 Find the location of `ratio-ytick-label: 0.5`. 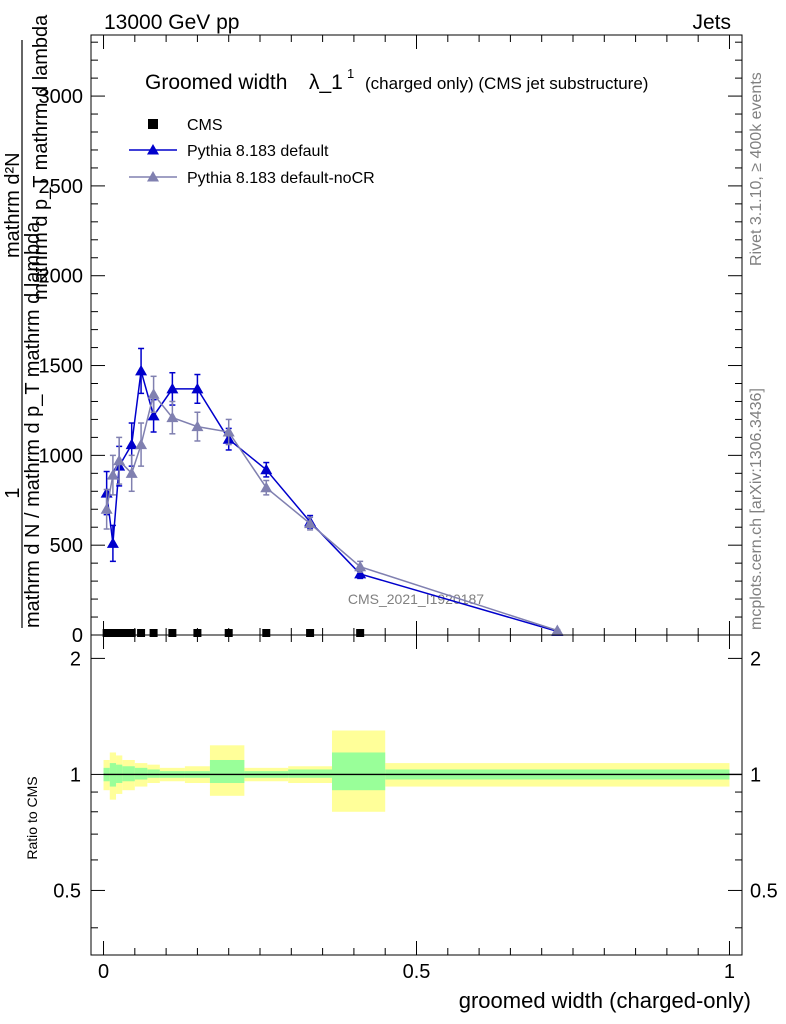

ratio-ytick-label: 0.5 is located at coordinates (67, 891).